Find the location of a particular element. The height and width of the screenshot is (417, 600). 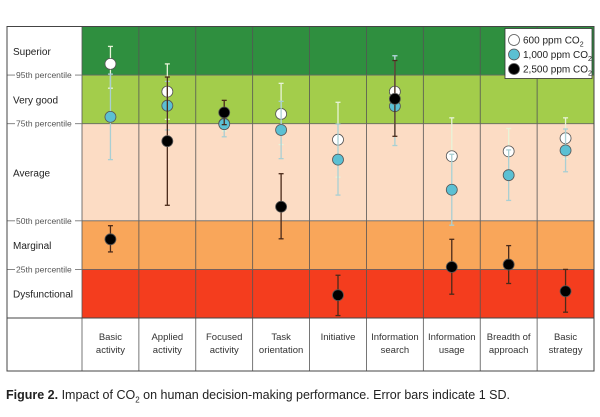

threshold-label: 25th percentile is located at coordinates (44, 269).